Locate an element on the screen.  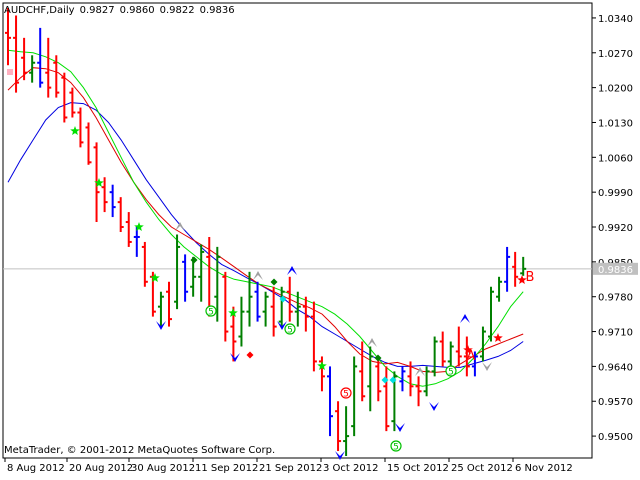
y-tick-label: 1.0200 is located at coordinates (615, 89).